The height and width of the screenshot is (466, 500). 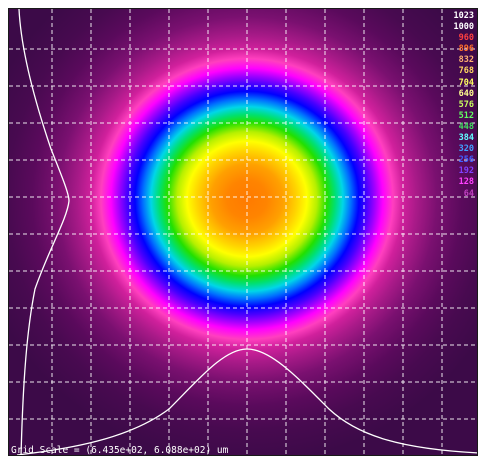 I want to click on vertical-profile-curve, so click(x=44, y=232).